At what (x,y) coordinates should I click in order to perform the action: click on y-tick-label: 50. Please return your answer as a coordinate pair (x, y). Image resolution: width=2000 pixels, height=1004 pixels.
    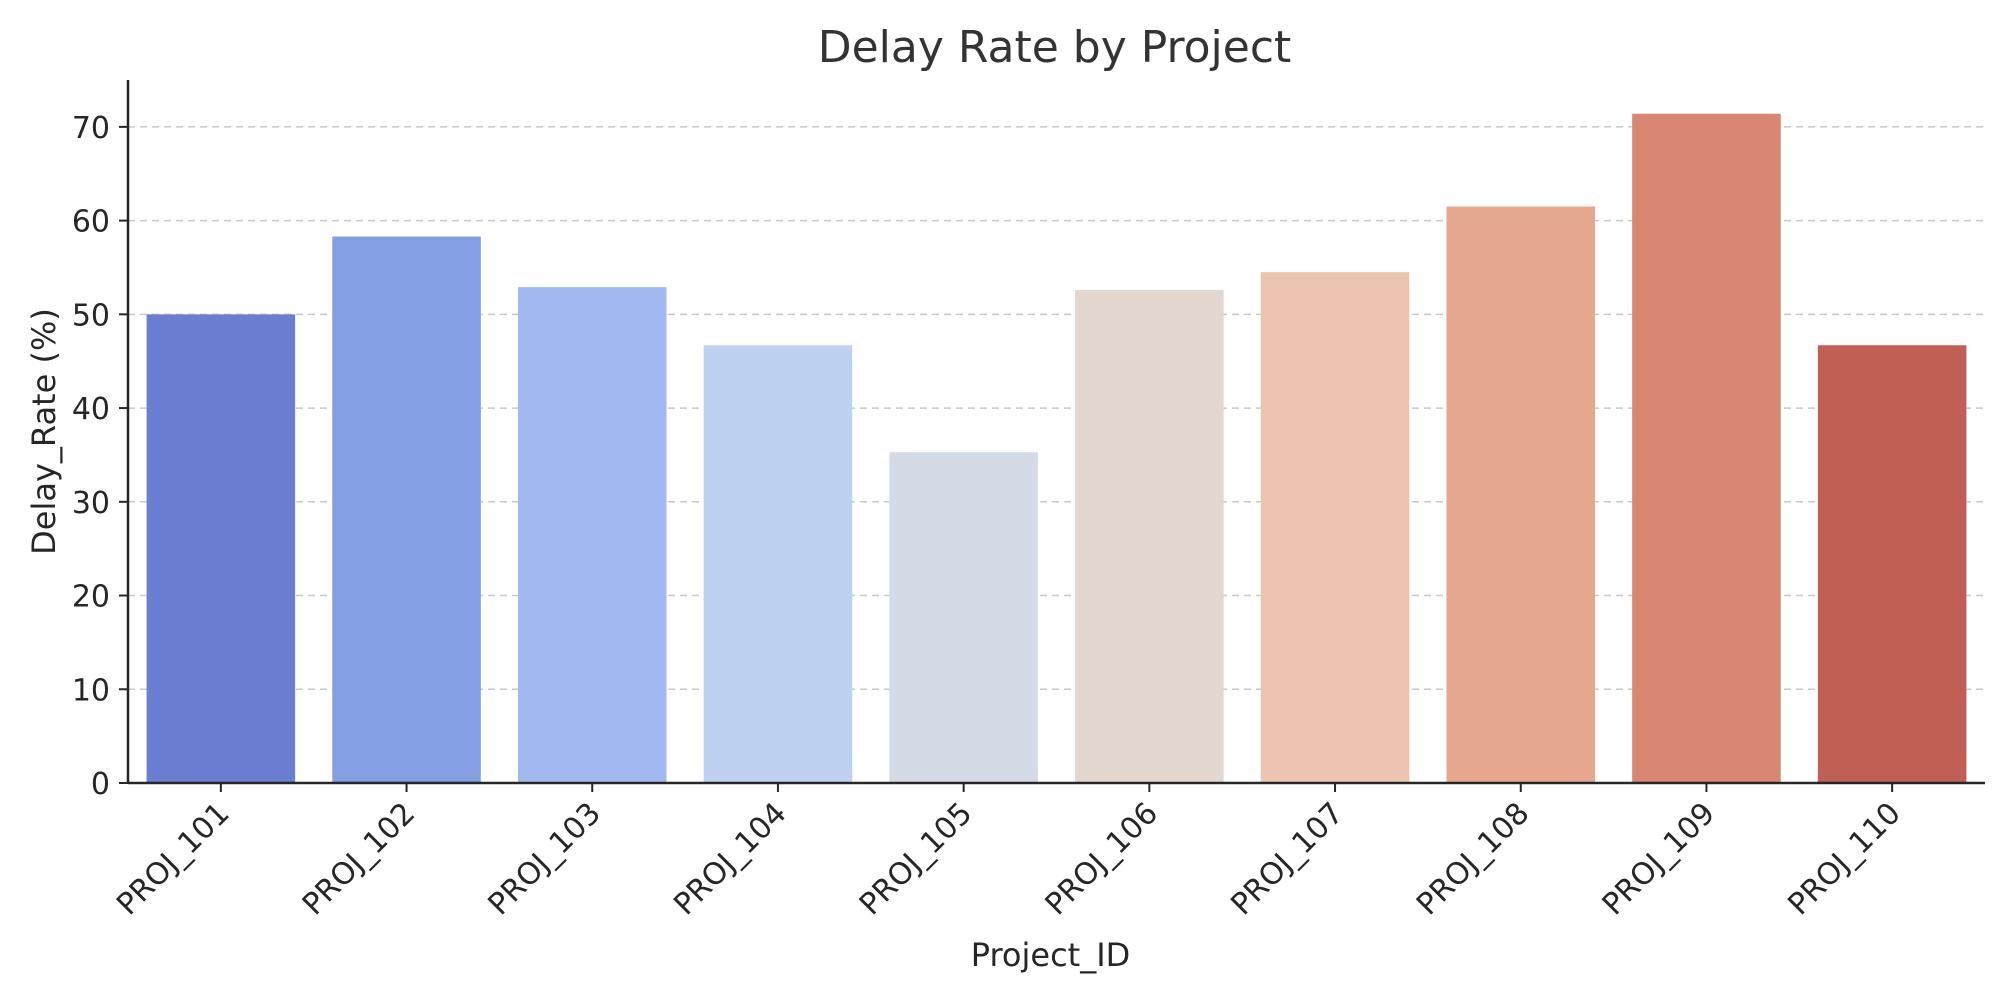
    Looking at the image, I should click on (91, 315).